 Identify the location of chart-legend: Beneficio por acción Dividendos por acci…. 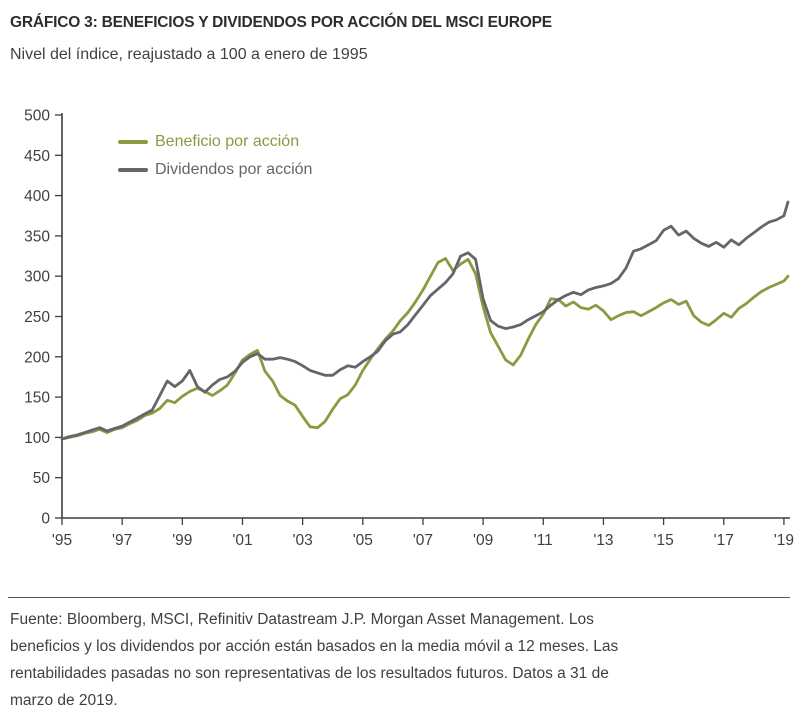
(215, 156).